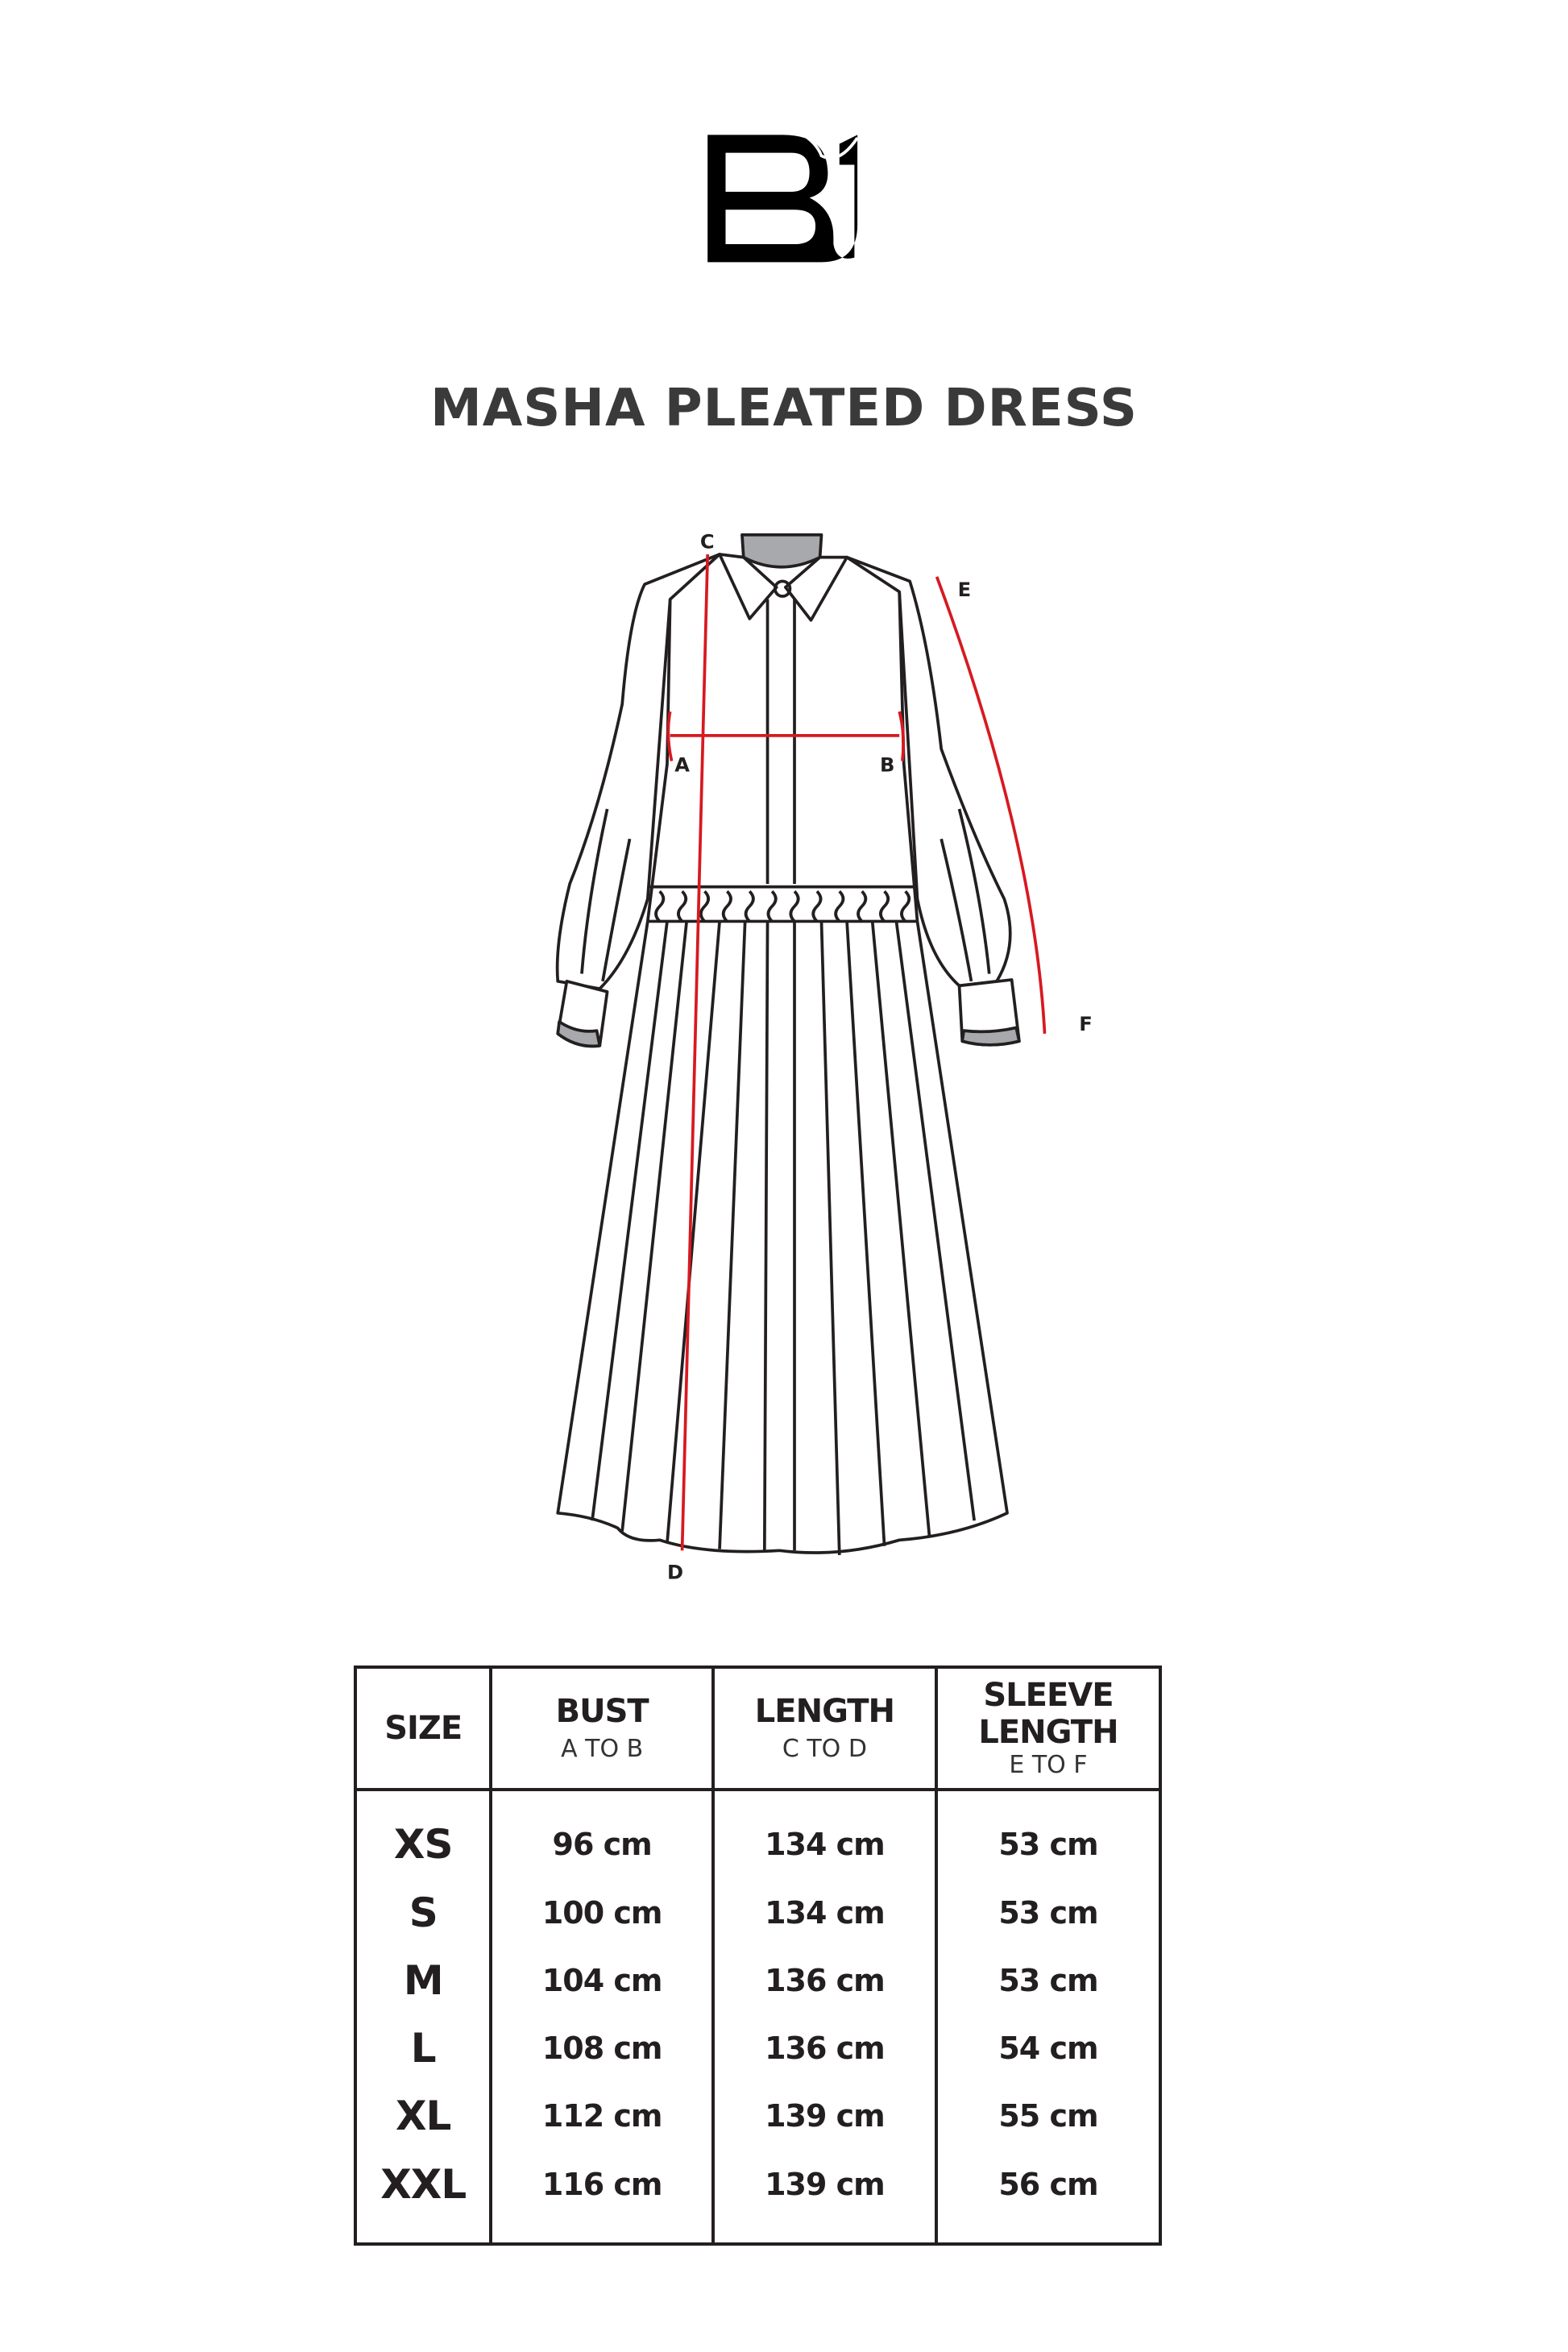 The height and width of the screenshot is (2352, 1568). I want to click on measurement-lines, so click(857, 1052).